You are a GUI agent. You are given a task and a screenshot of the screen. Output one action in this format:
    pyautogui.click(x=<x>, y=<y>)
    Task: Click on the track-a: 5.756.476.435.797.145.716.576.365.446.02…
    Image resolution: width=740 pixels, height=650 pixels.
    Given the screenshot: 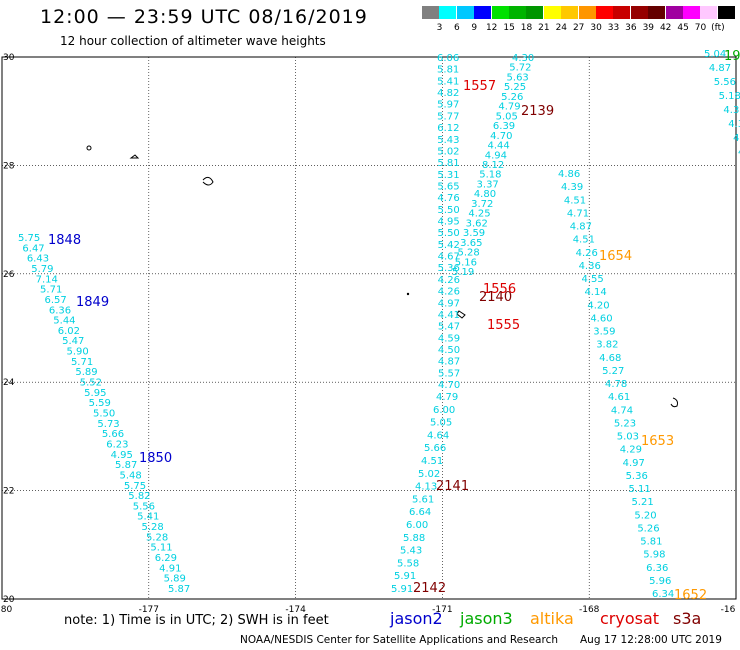 What is the action you would take?
    pyautogui.click(x=104, y=414)
    